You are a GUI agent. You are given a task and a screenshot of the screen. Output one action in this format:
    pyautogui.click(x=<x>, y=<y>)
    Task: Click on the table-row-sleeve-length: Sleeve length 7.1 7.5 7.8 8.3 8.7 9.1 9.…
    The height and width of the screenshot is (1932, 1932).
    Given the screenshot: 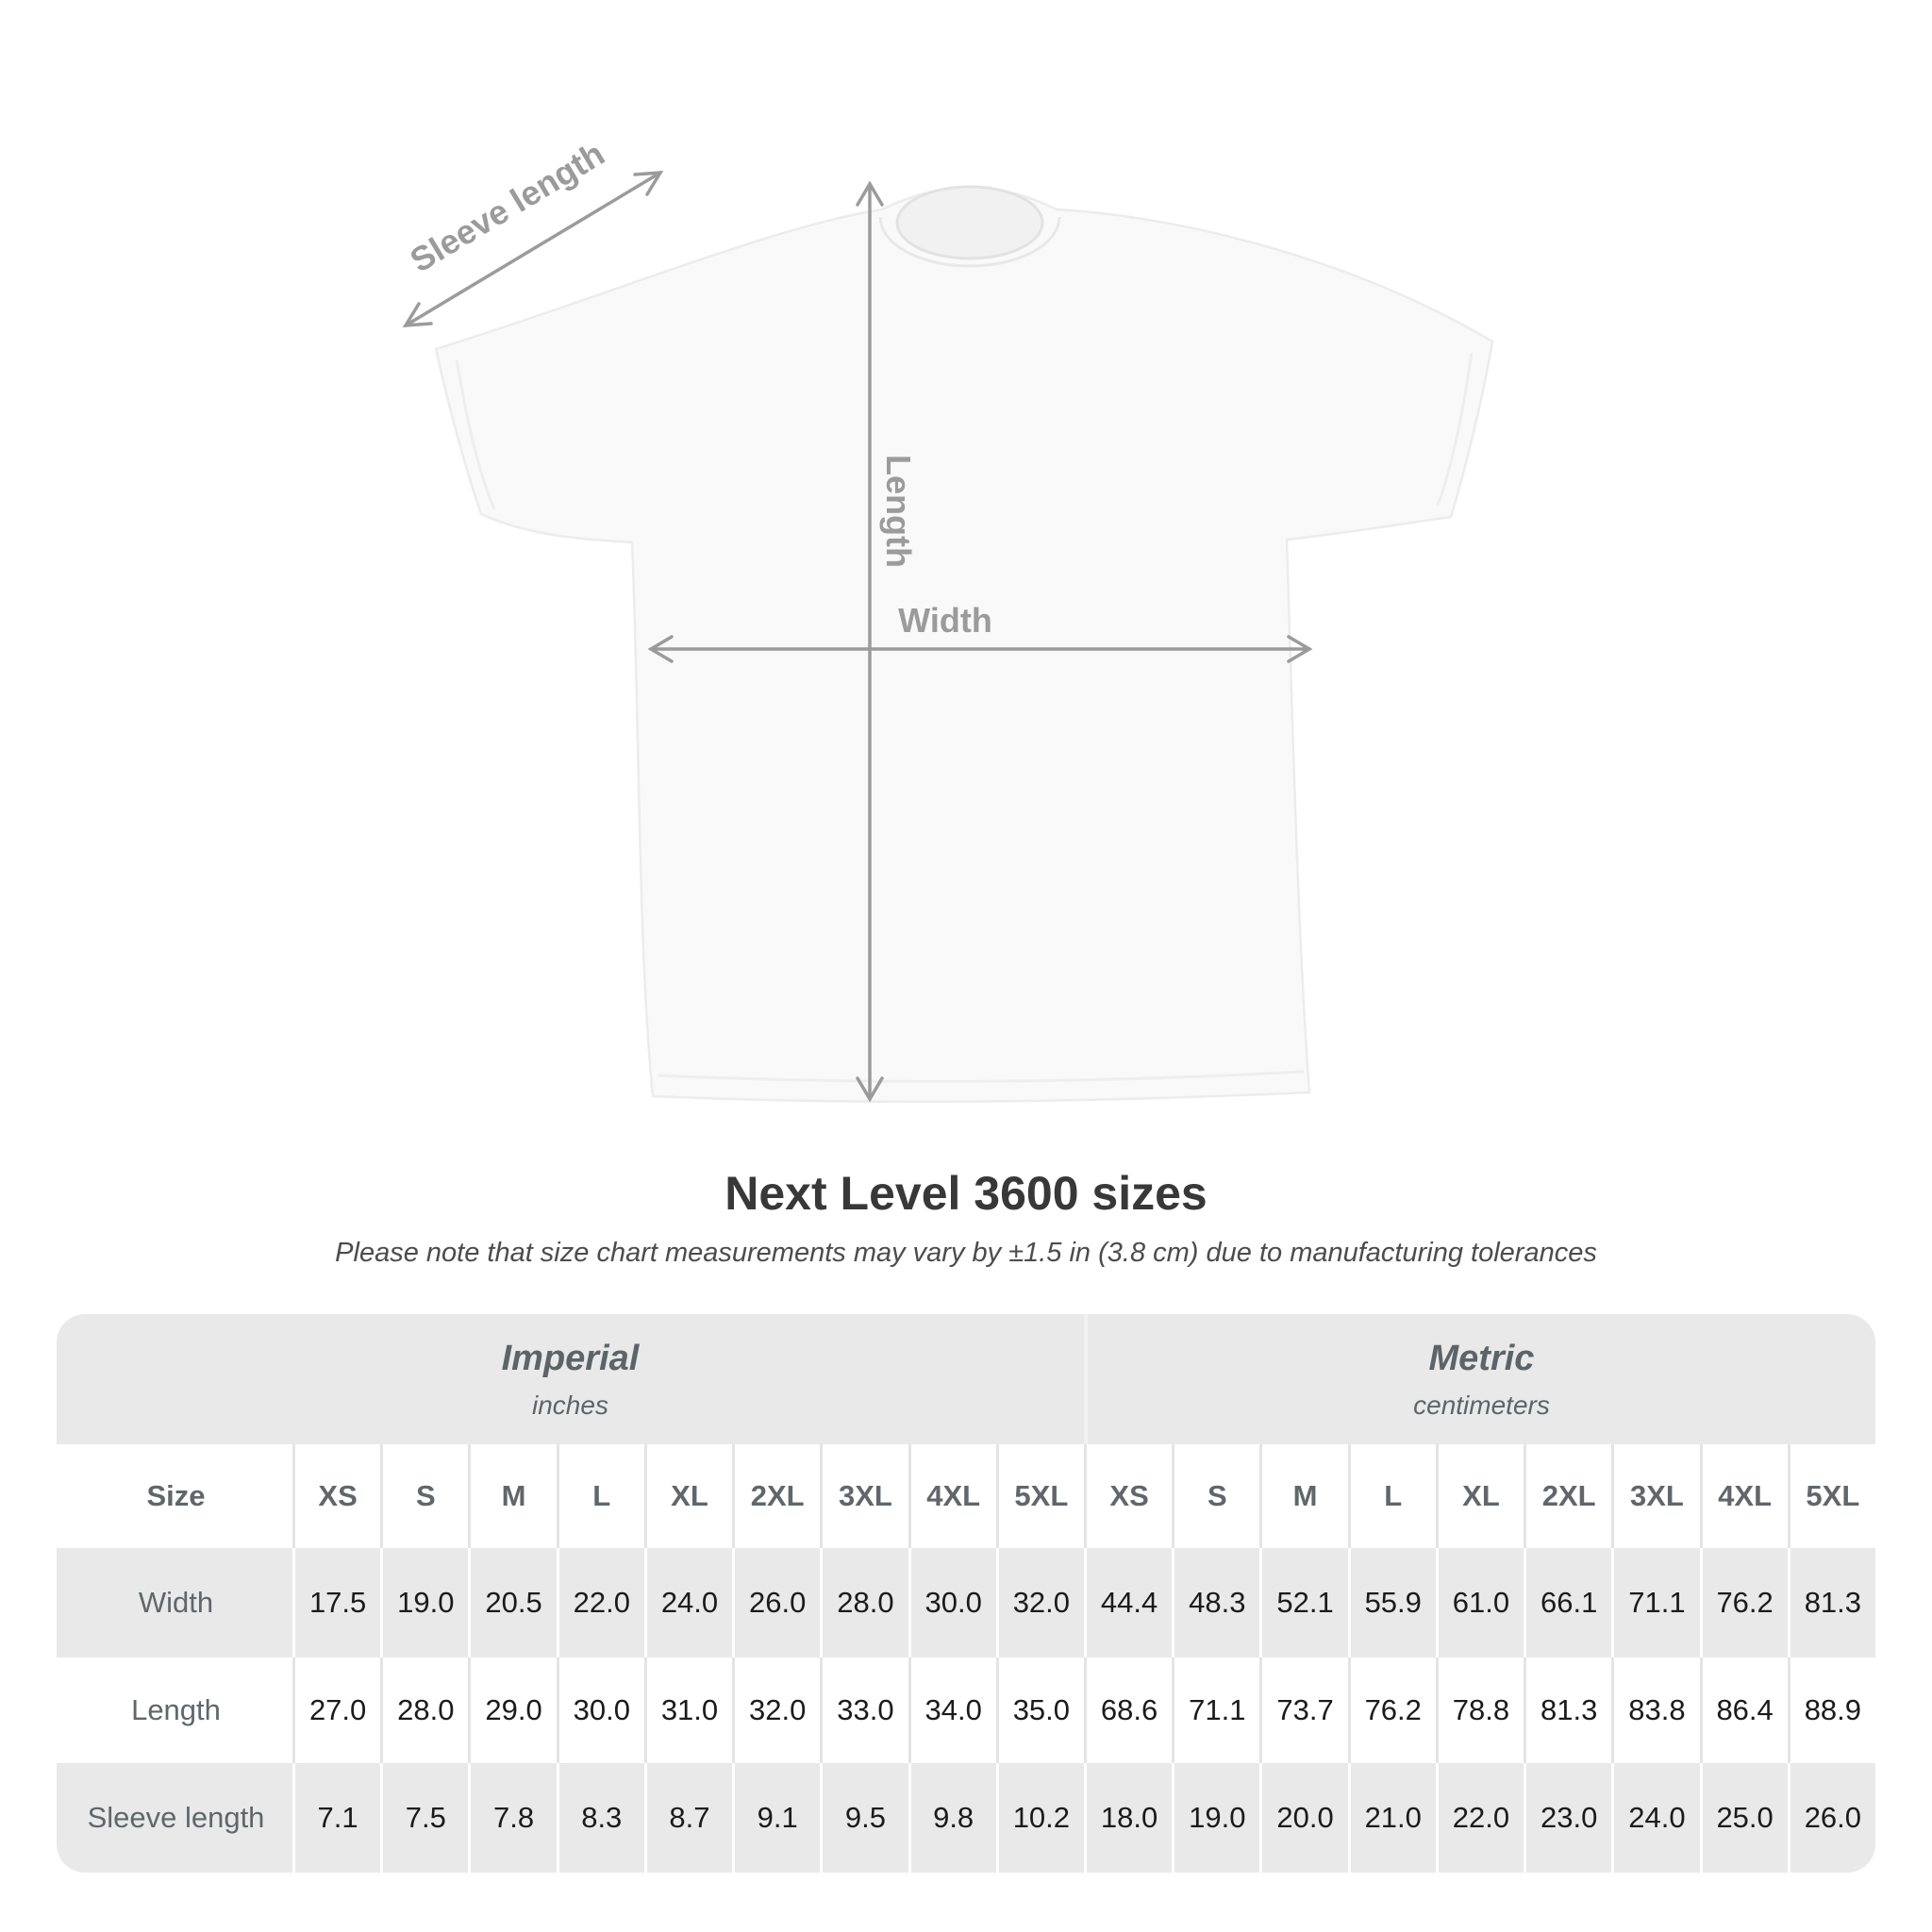 What is the action you would take?
    pyautogui.click(x=966, y=1818)
    